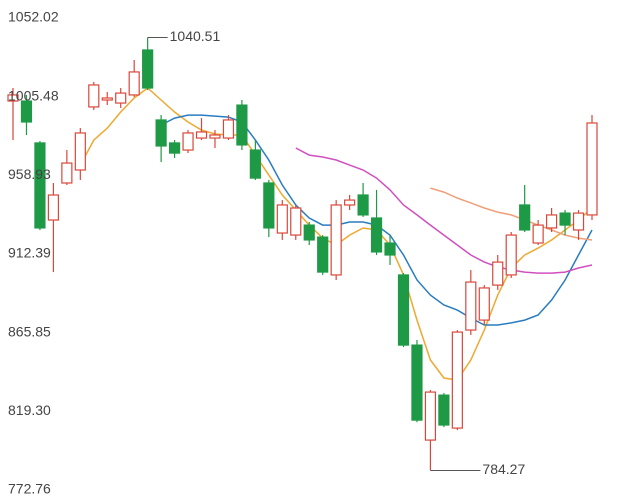 The width and height of the screenshot is (640, 504). Describe the element at coordinates (33, 17) in the screenshot. I see `y-tick-label: 1052.02` at that location.